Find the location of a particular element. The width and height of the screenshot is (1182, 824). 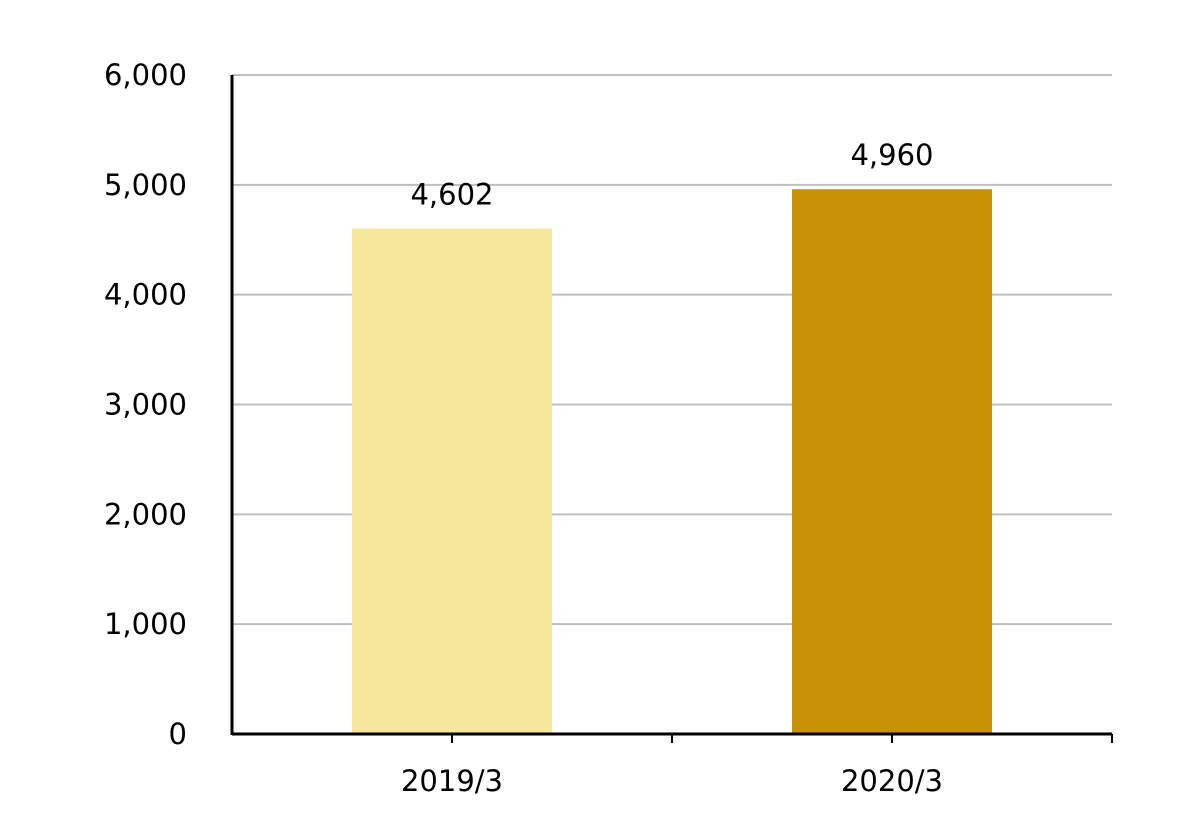

data-label: 4,602 is located at coordinates (451, 195).